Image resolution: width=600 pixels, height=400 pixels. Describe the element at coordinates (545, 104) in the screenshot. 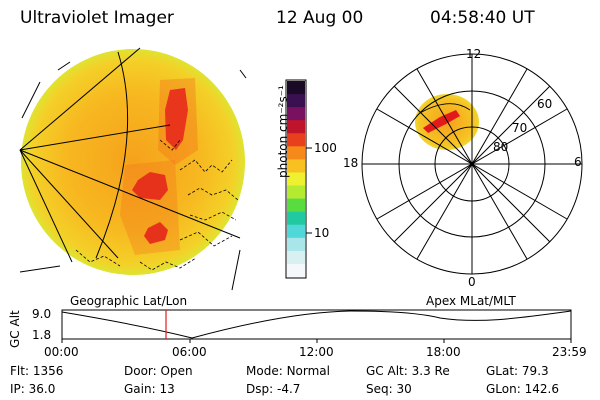

I see `mlat-label-60: 60` at that location.